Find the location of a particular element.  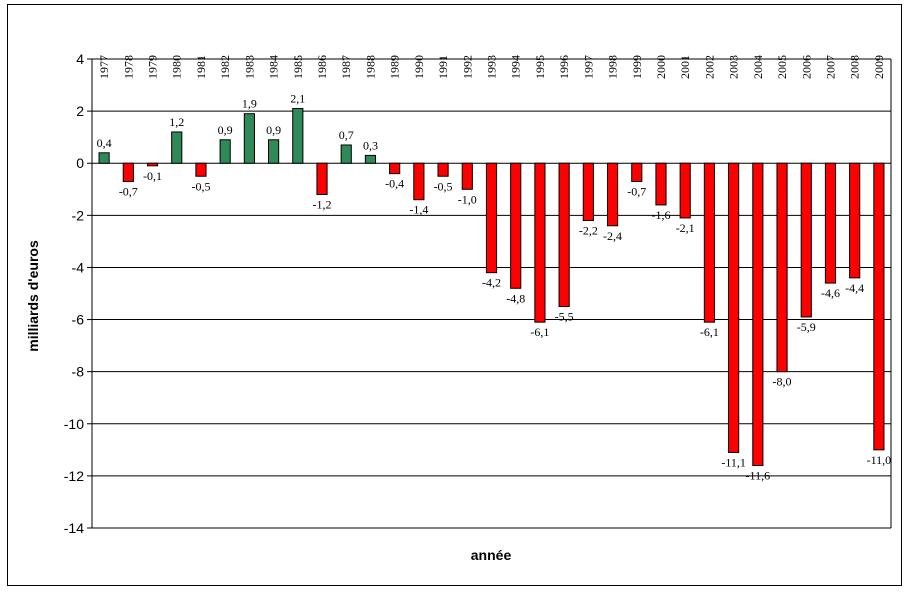

data-label: -5,5 is located at coordinates (564, 317).